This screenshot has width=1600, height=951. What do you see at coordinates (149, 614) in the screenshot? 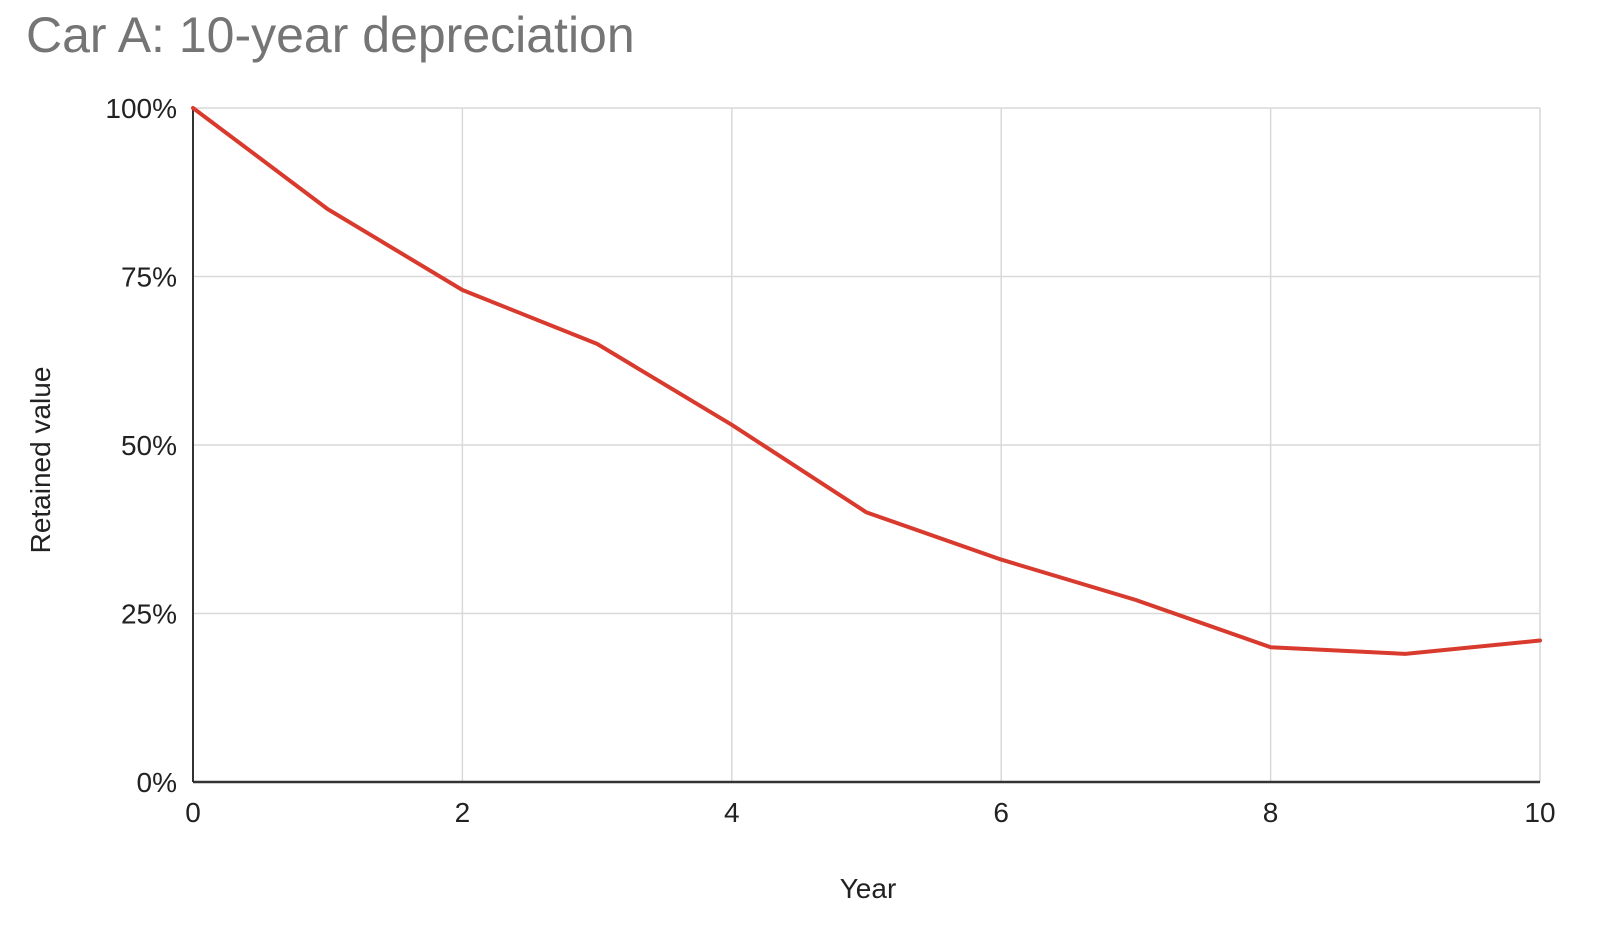
I see `y-tick-label: 25%` at bounding box center [149, 614].